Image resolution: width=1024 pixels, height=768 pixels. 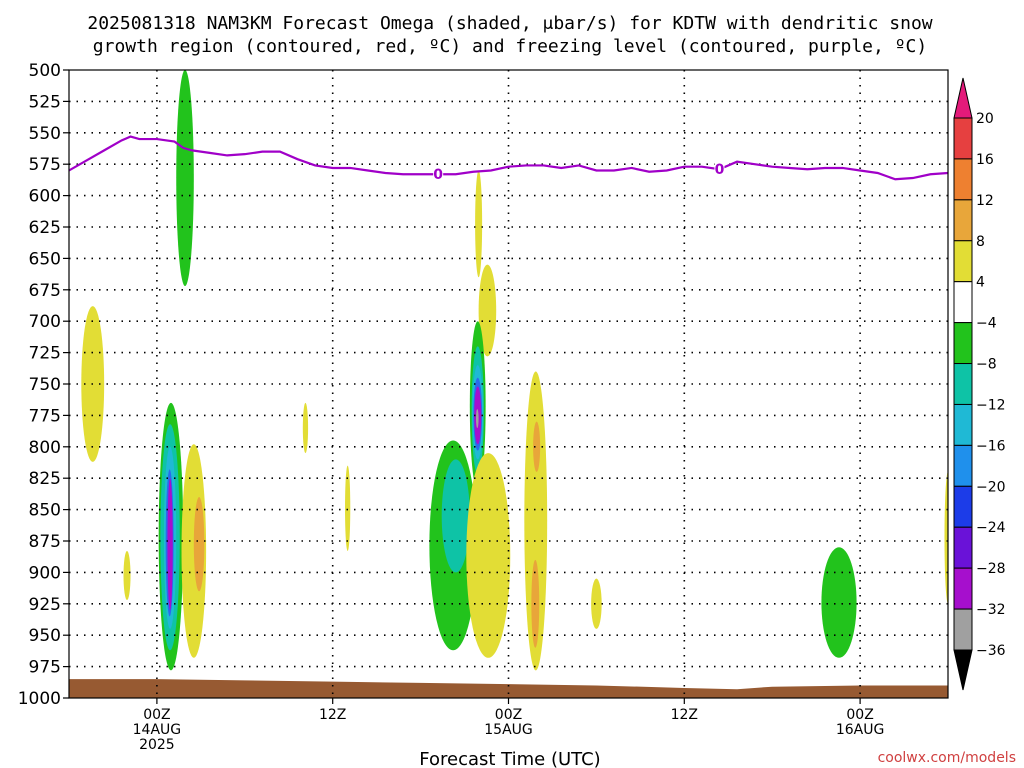 What do you see at coordinates (45, 448) in the screenshot?
I see `y-tick-label-12: 800` at bounding box center [45, 448].